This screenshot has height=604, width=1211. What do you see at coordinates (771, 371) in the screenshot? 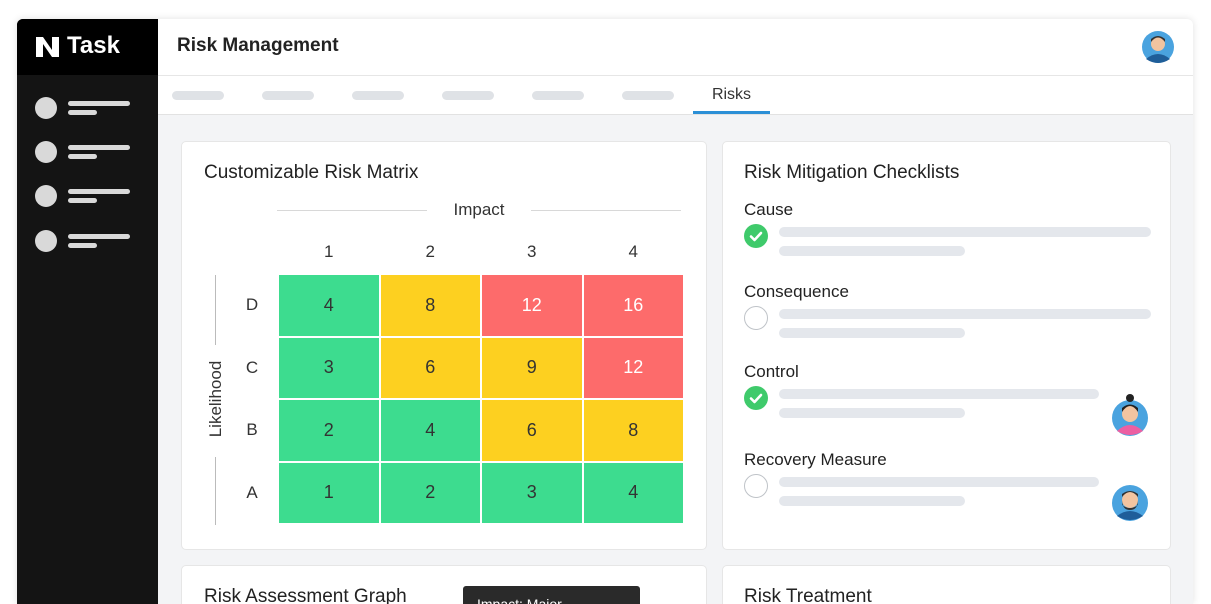
I see `checklist-label: Control` at bounding box center [771, 371].